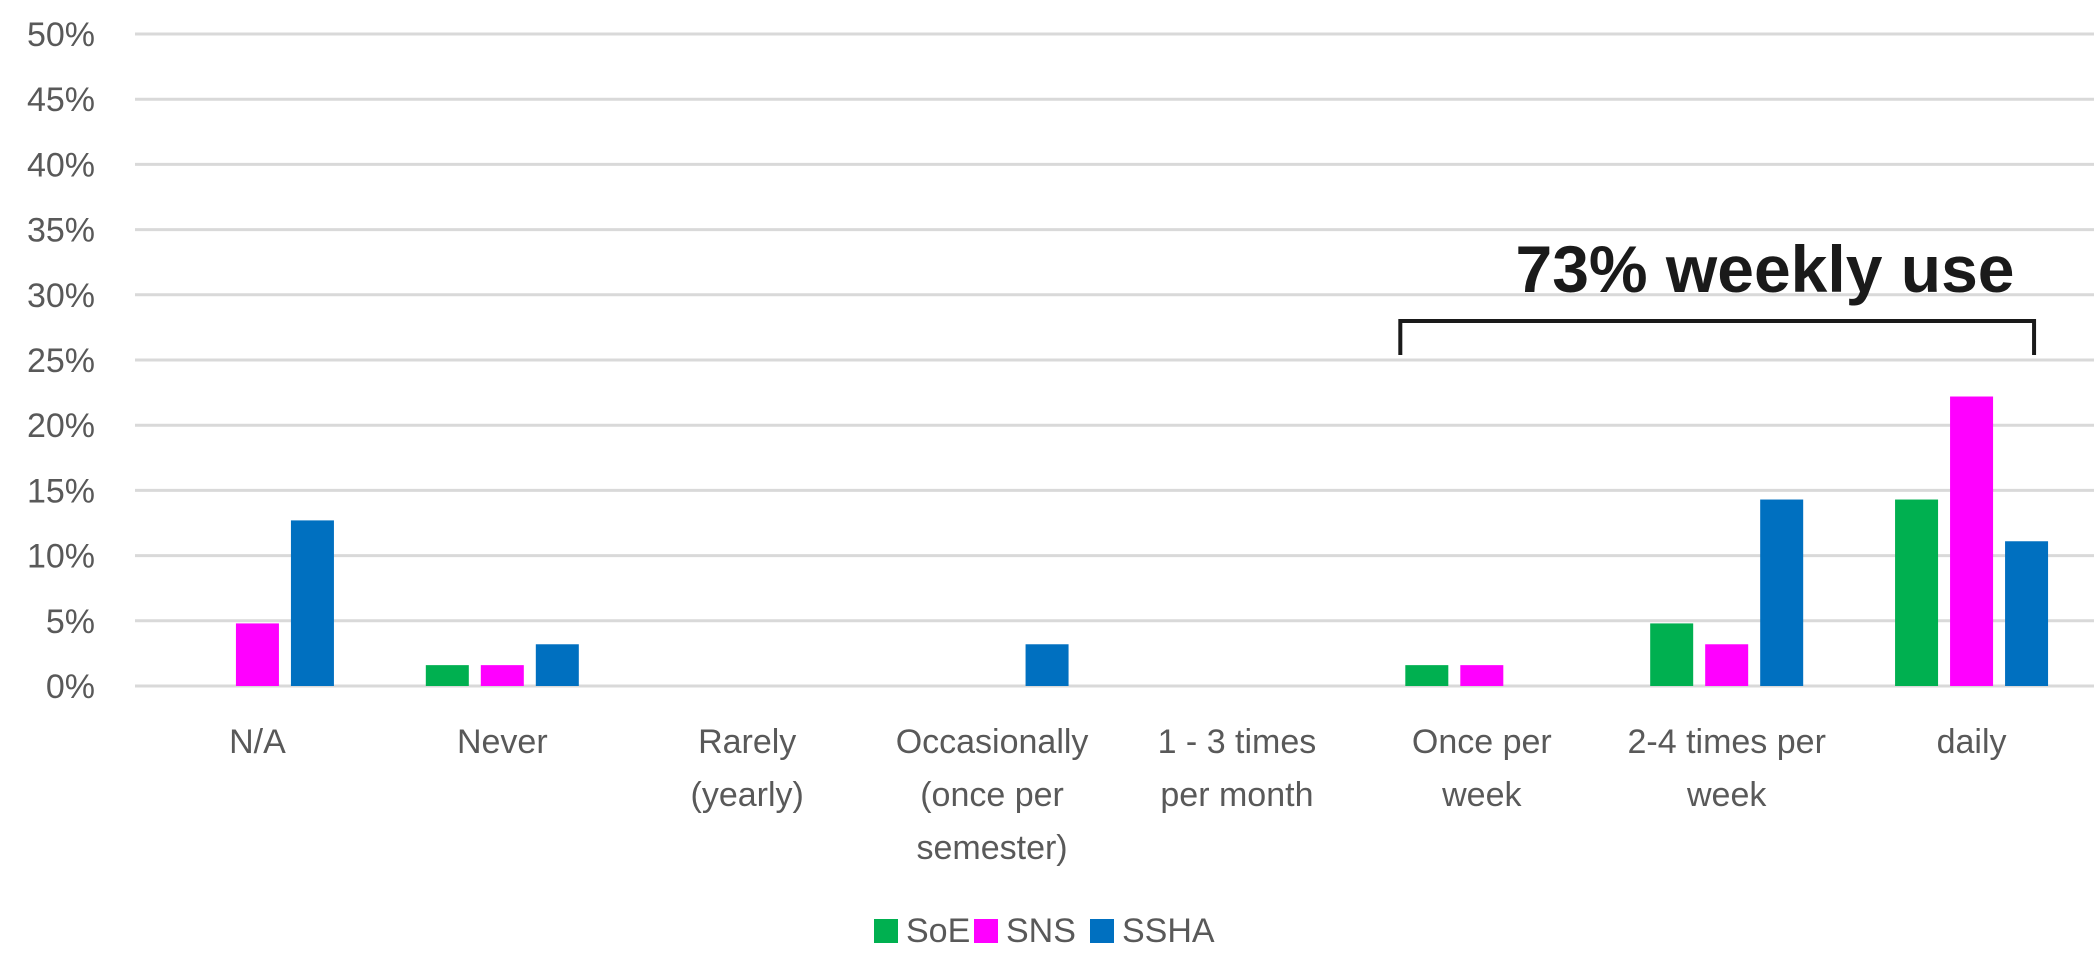 This screenshot has height=963, width=2094. Describe the element at coordinates (886, 931) in the screenshot. I see `legend-swatch-soe` at that location.